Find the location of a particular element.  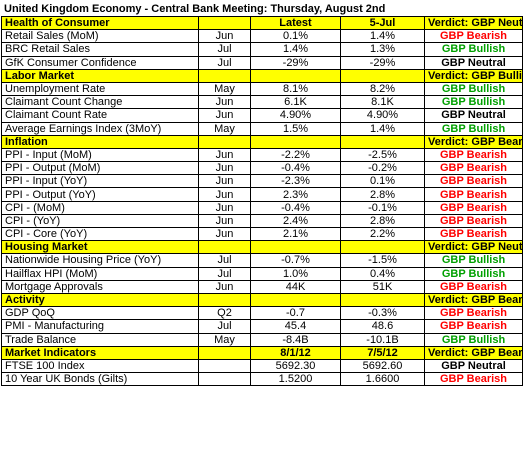

latest-value: 1.5200 is located at coordinates (295, 379).